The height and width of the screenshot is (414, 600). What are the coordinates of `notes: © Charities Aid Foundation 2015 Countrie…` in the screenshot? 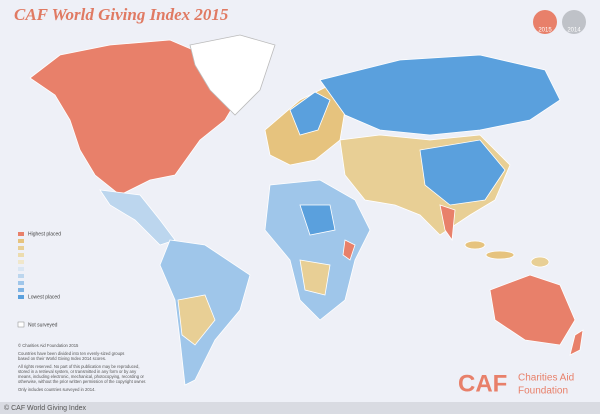 It's located at (82, 367).